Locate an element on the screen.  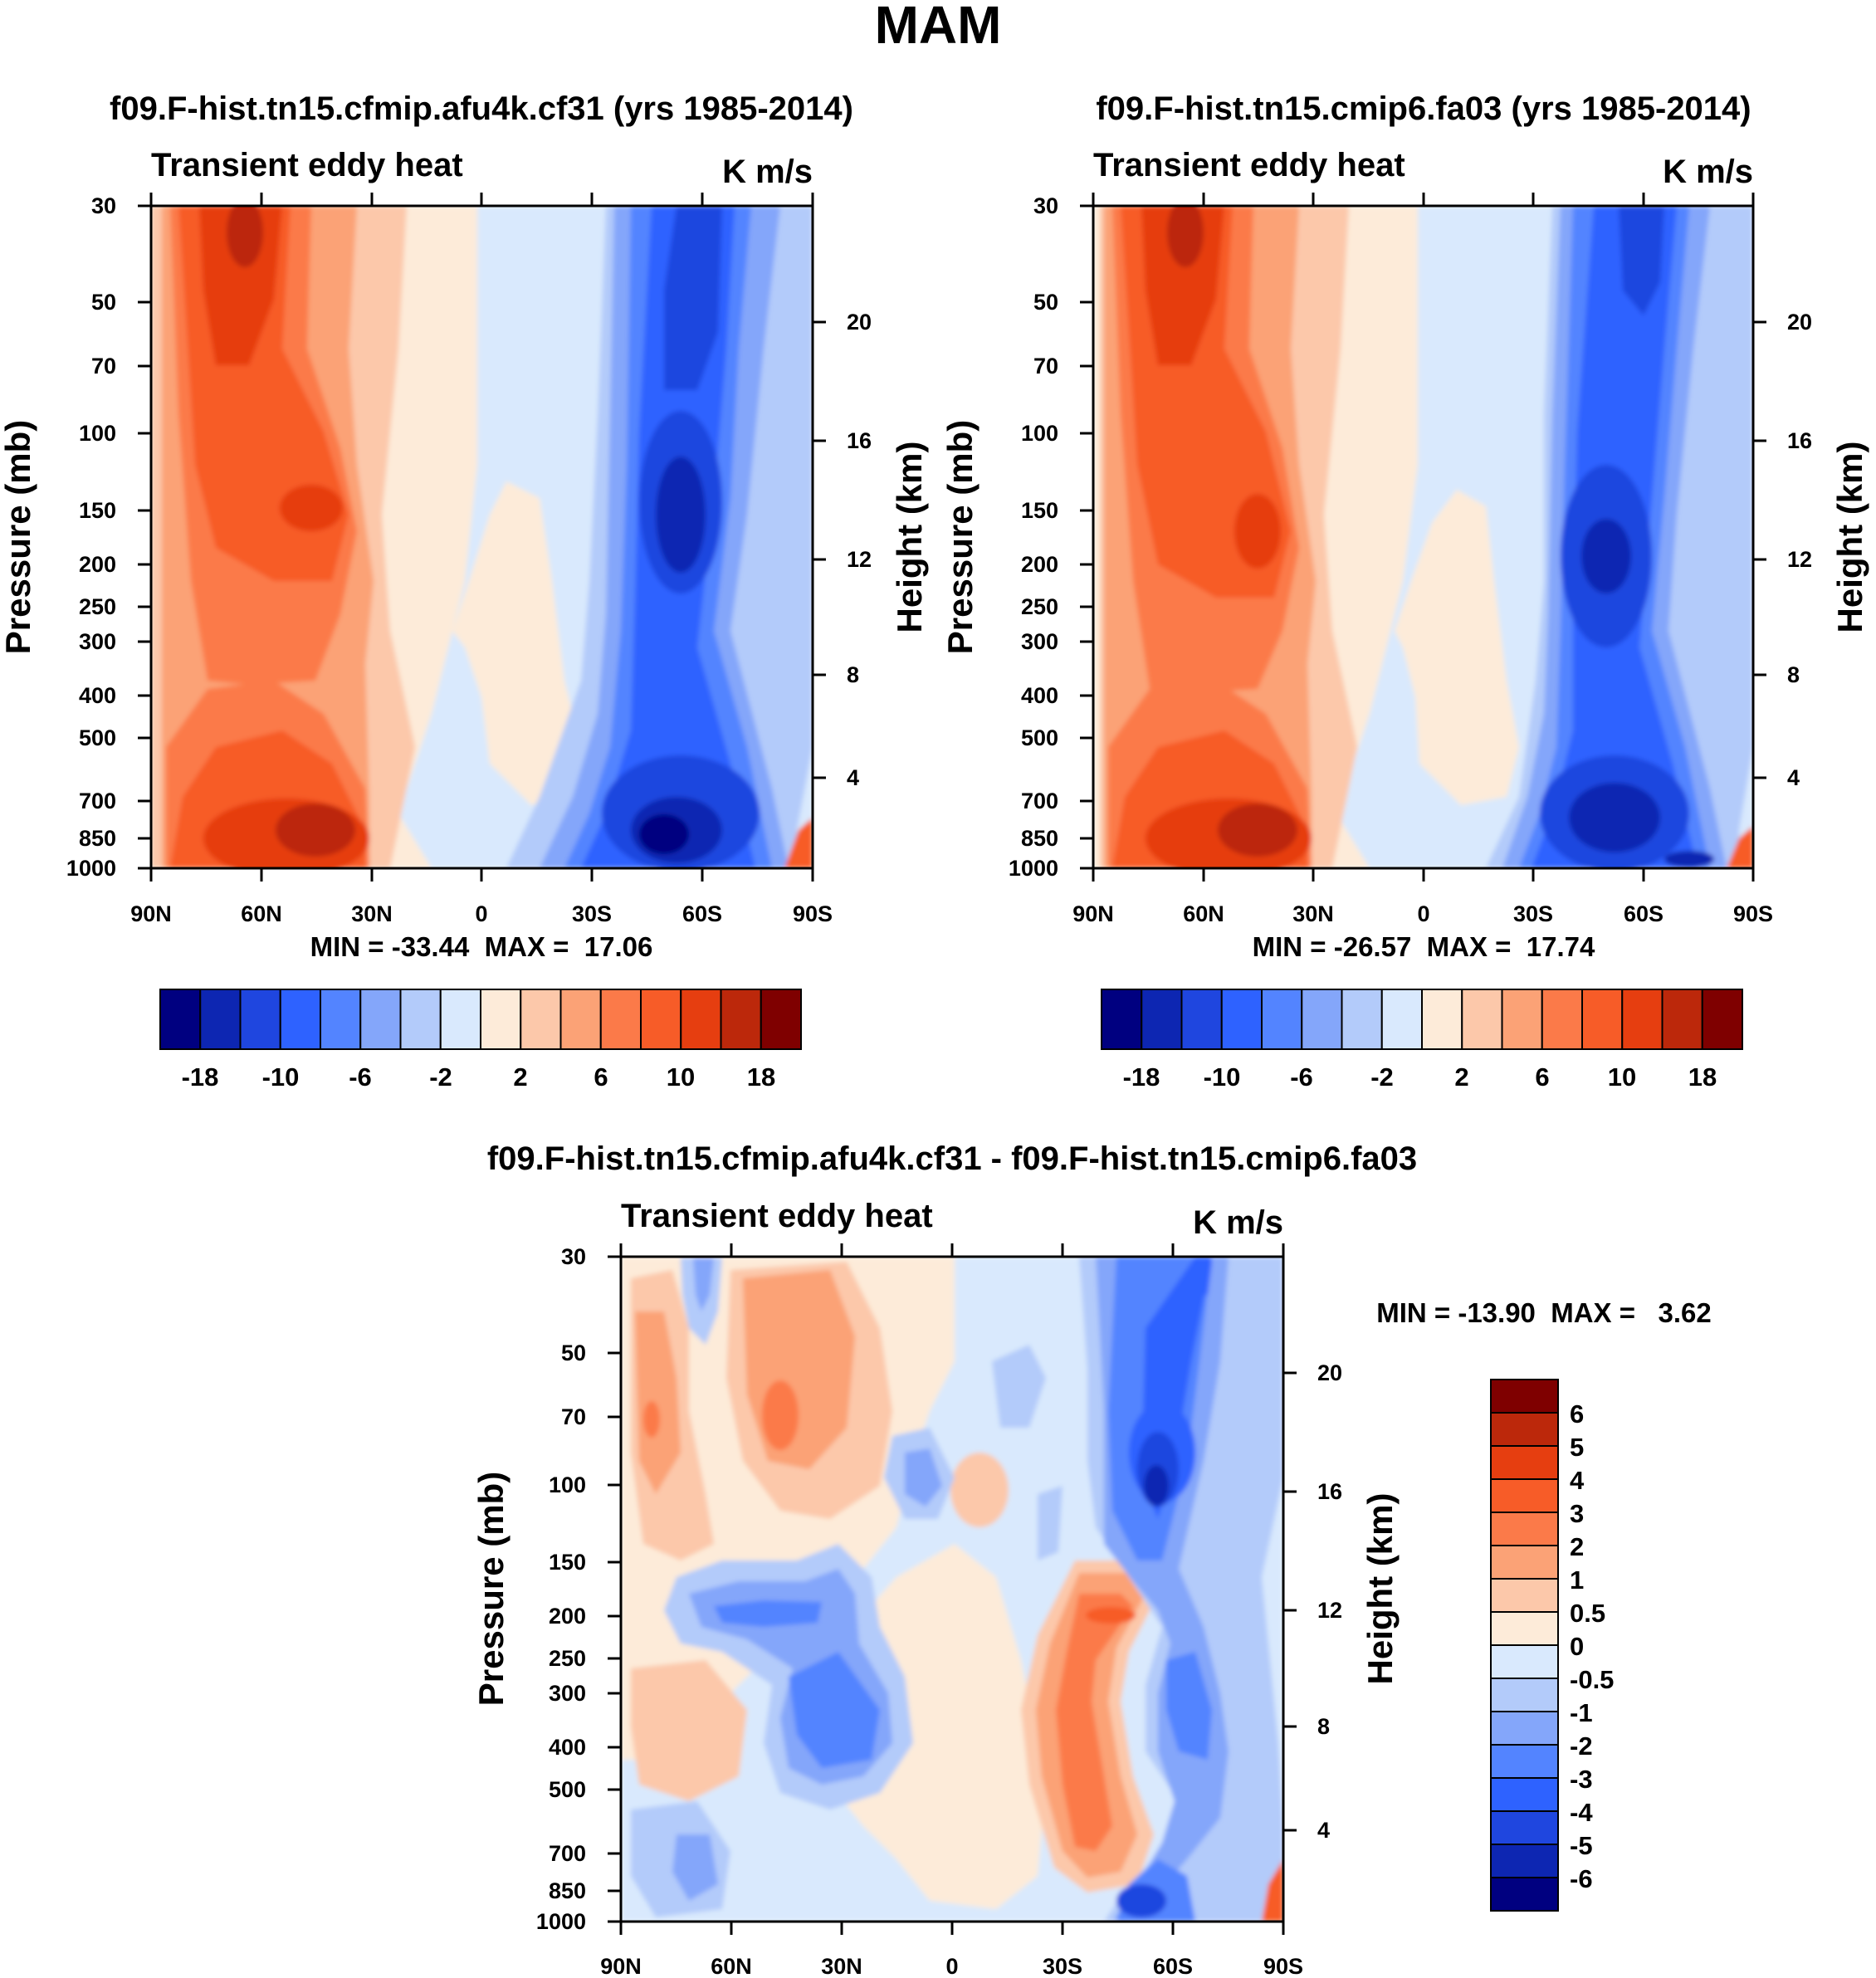
p1-pole-corner is located at coordinates (798, 843).